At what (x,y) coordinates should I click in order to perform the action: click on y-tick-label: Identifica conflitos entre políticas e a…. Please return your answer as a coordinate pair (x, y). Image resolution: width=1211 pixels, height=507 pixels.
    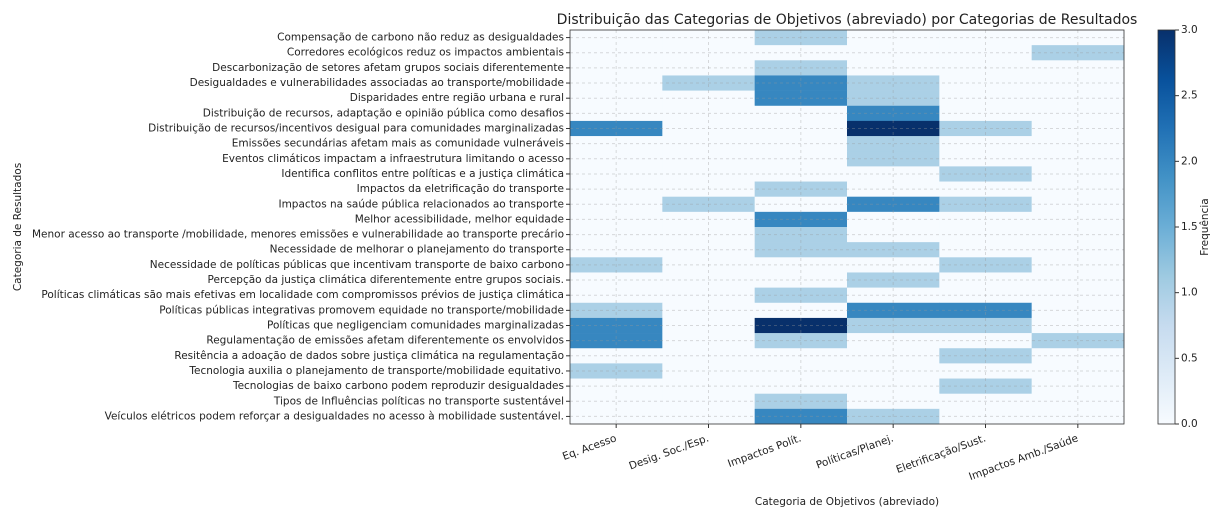
    Looking at the image, I should click on (422, 174).